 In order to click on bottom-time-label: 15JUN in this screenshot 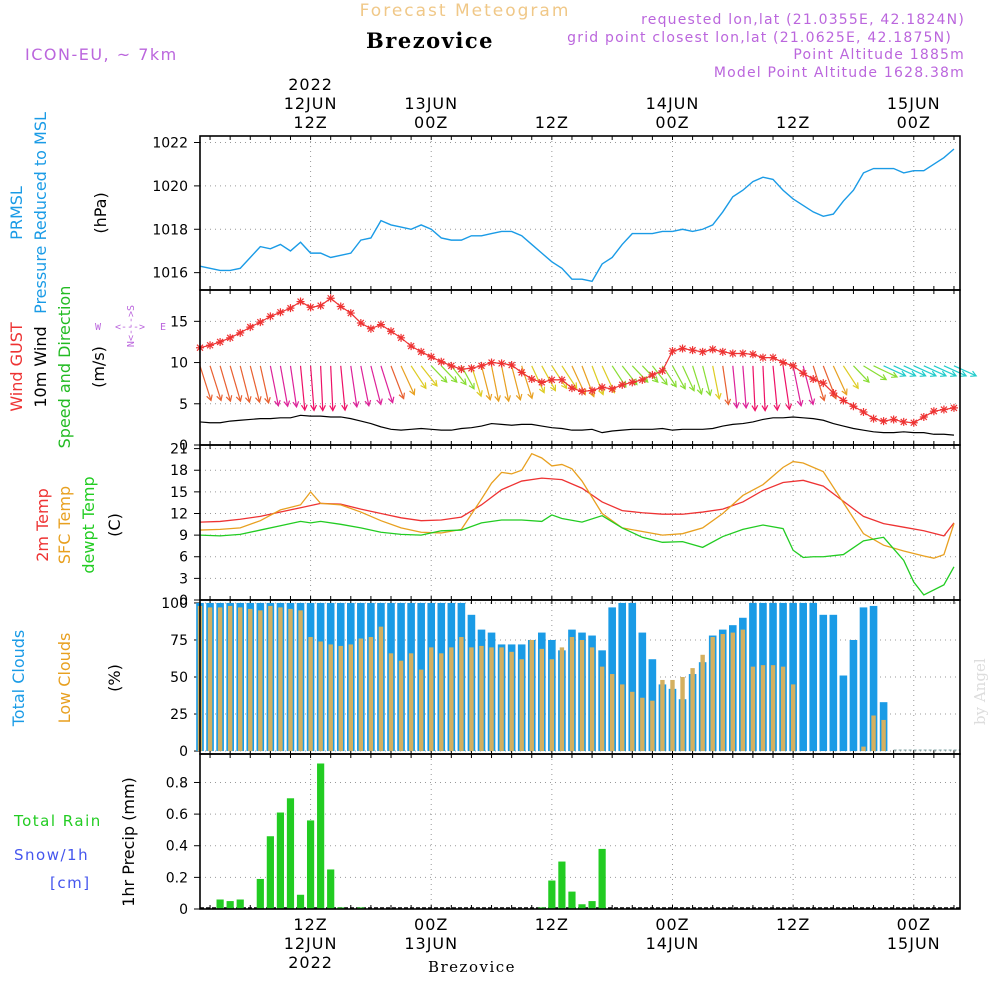, I will do `click(914, 943)`.